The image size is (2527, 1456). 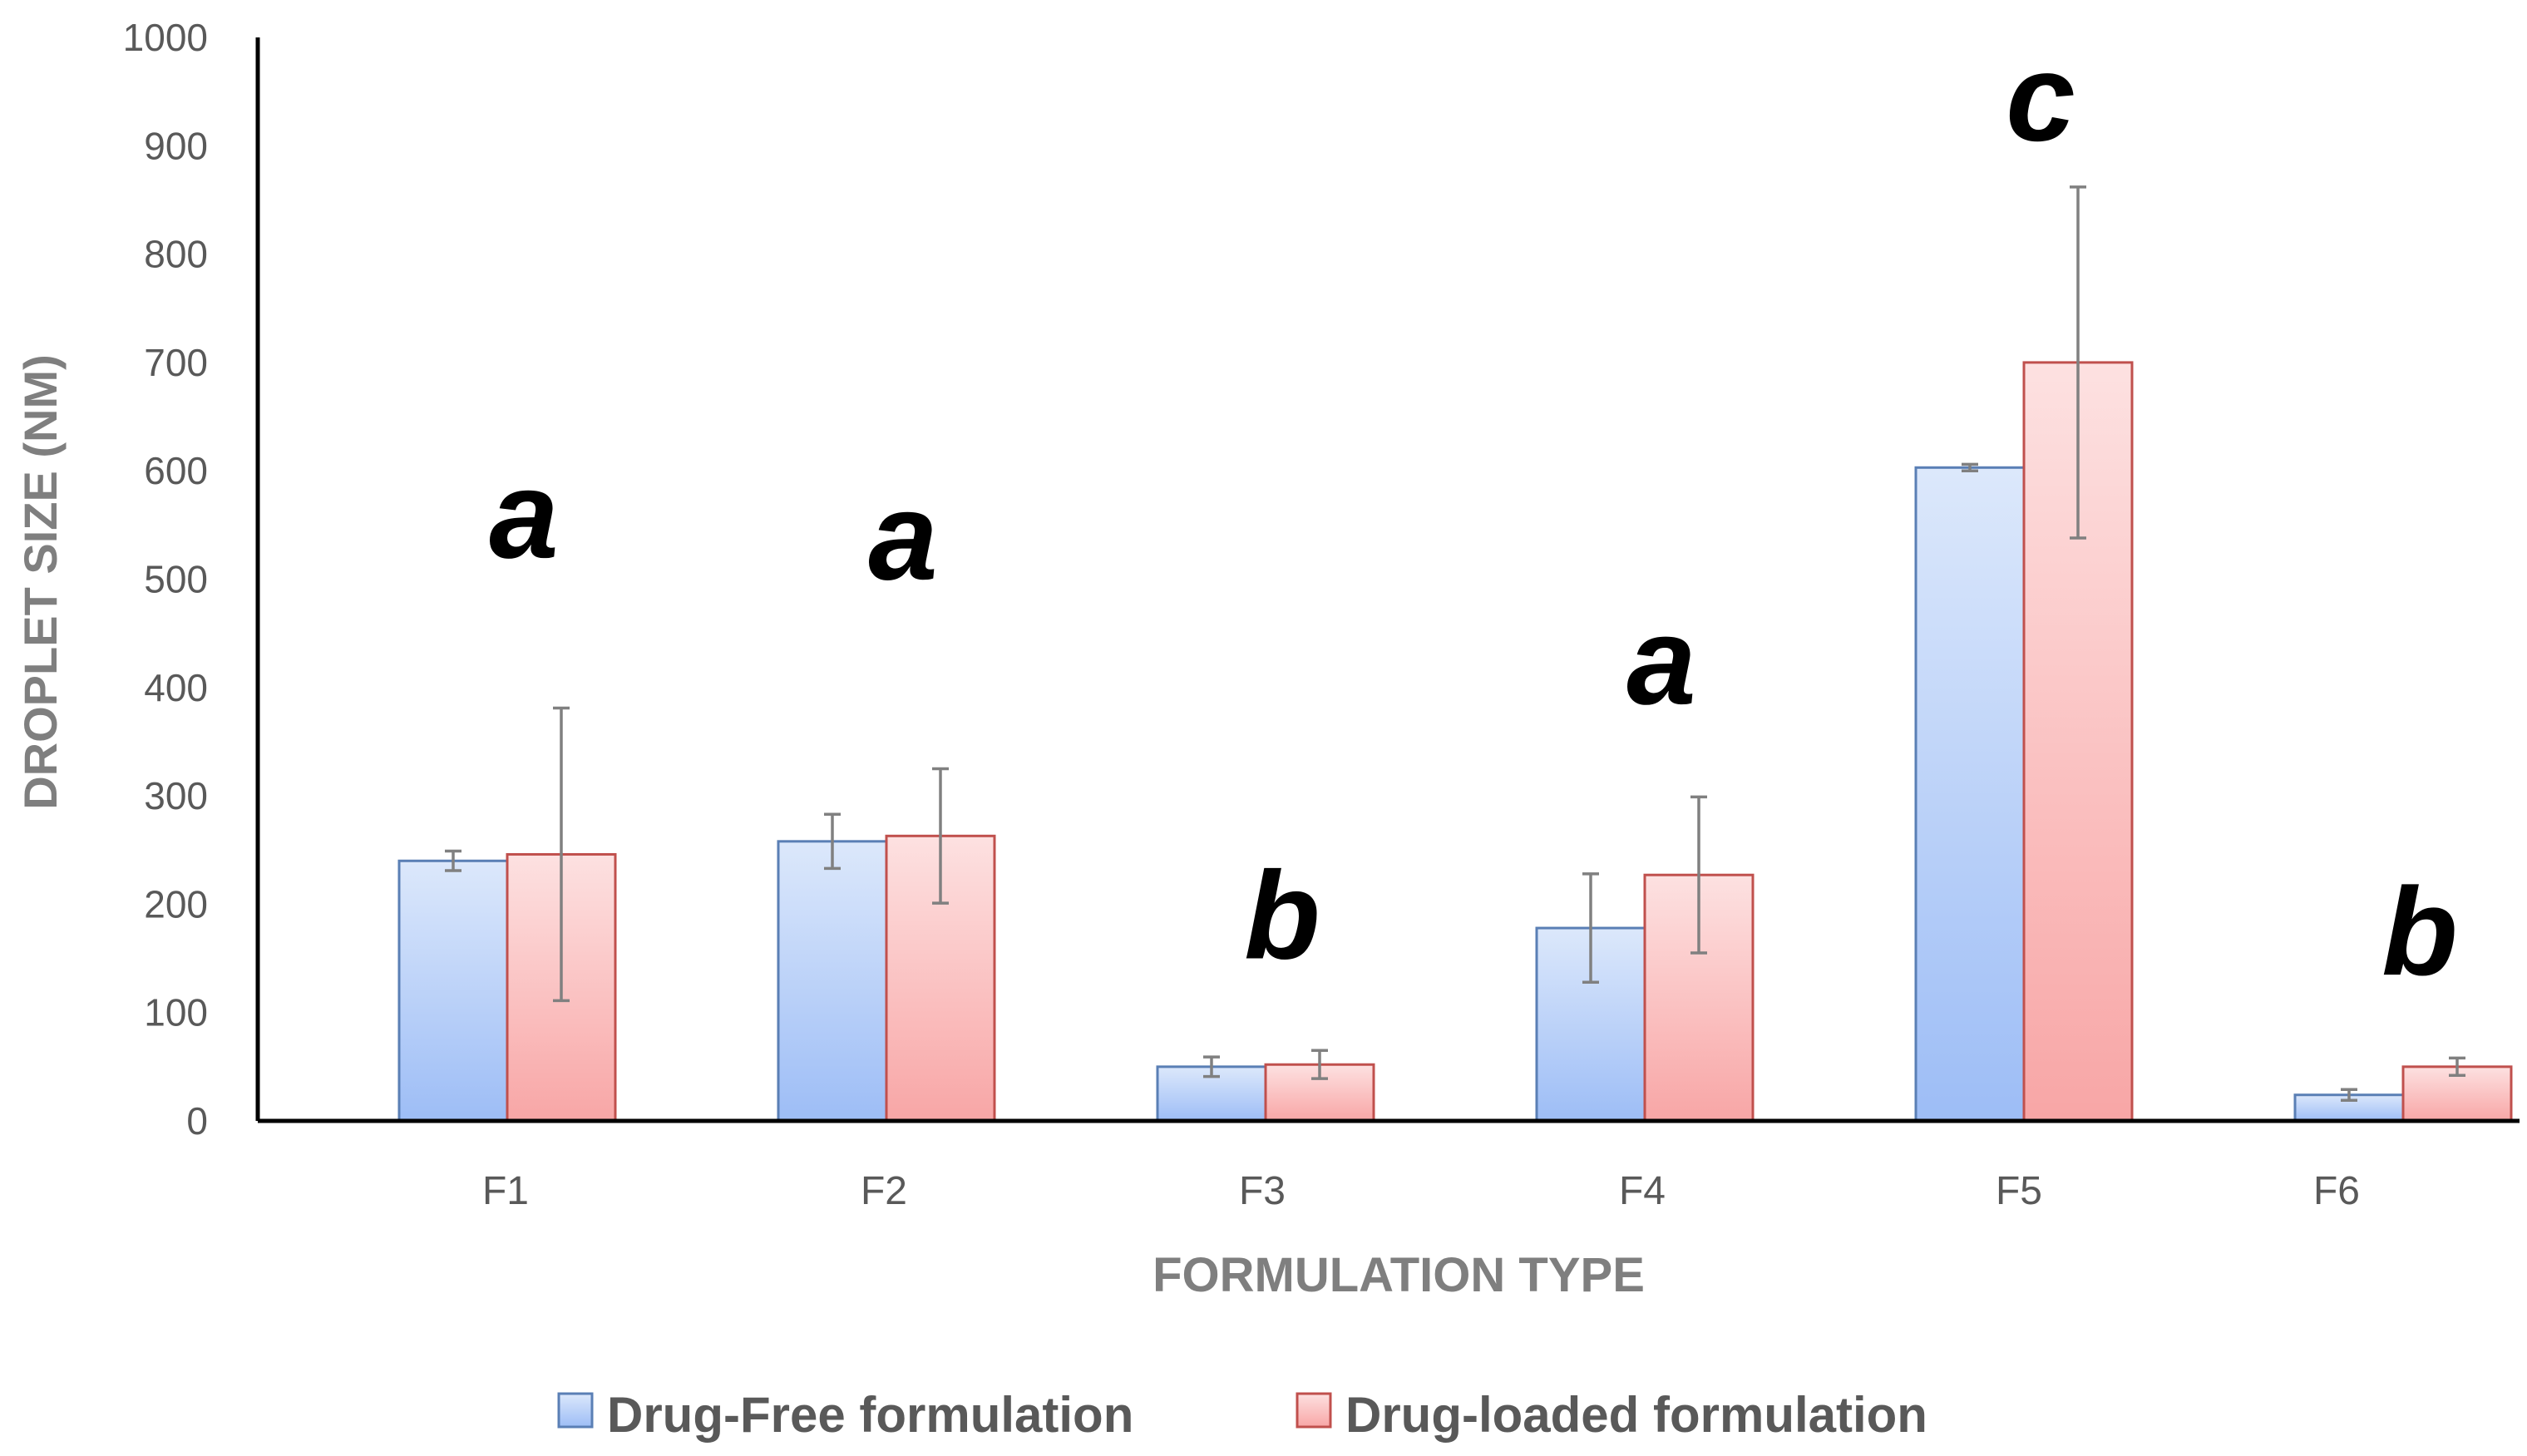 I want to click on annotation-f1: a, so click(x=523, y=514).